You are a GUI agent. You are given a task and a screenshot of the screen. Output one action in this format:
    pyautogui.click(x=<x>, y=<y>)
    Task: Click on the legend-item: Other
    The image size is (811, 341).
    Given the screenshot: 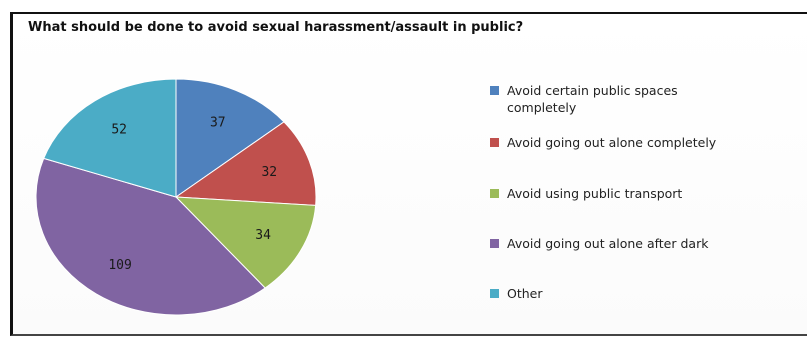 What is the action you would take?
    pyautogui.click(x=643, y=293)
    